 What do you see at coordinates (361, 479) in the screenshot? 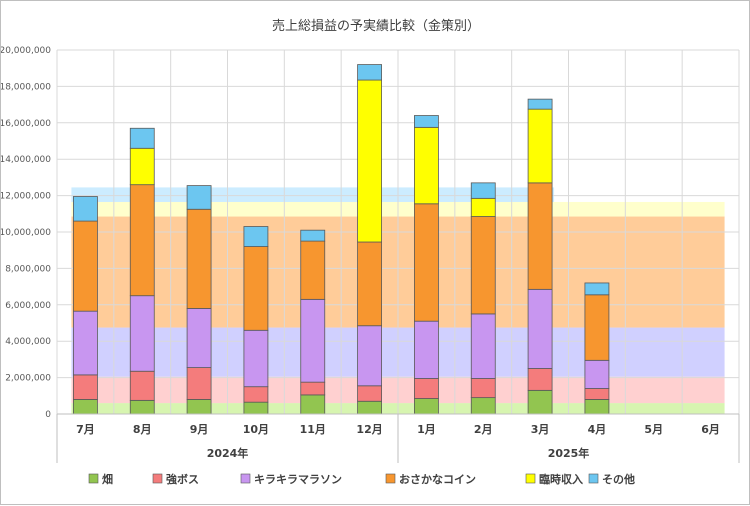
I see `legend: 畑 強ボス キラキラマラソン おさかなコイン 臨時収入 その他` at bounding box center [361, 479].